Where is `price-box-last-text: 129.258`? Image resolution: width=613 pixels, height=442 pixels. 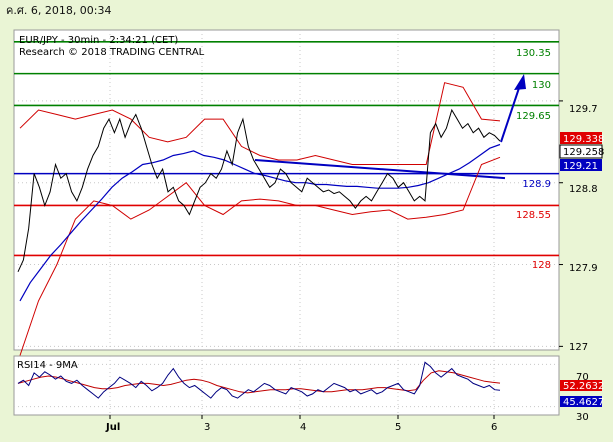
price-box-last-text: 129.258 is located at coordinates (583, 152).